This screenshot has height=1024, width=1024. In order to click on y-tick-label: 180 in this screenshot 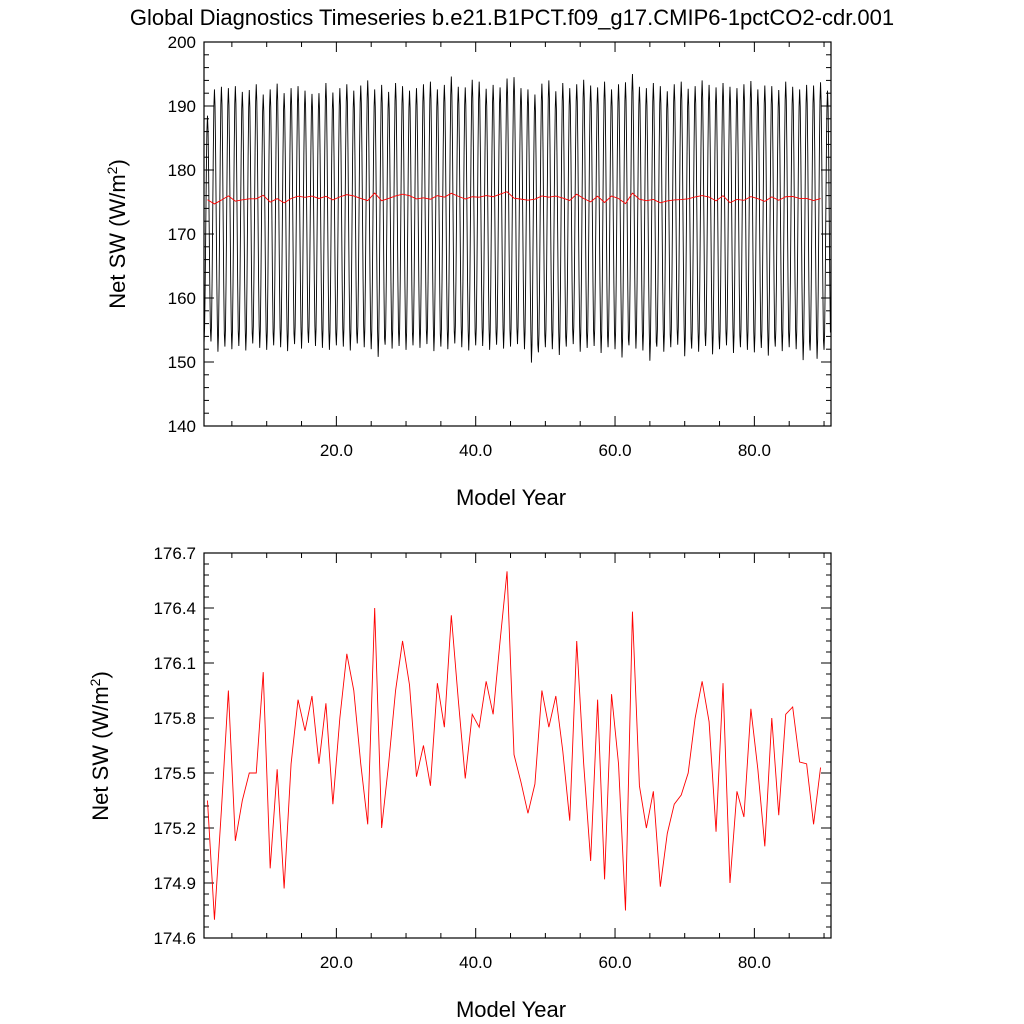, I will do `click(182, 170)`.